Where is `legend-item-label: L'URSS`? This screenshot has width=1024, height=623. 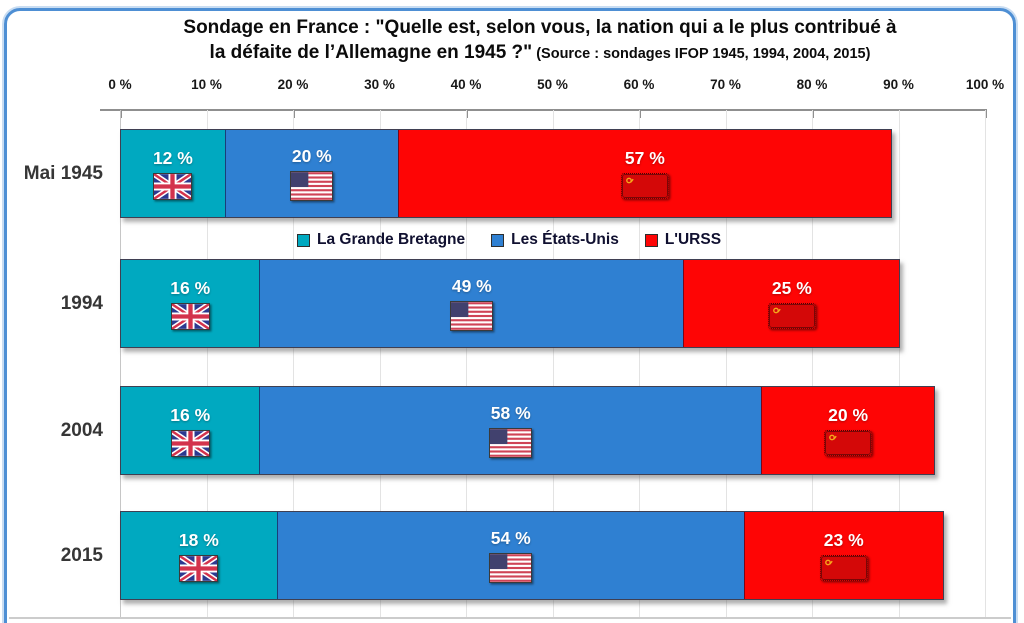
legend-item-label: L'URSS is located at coordinates (693, 239).